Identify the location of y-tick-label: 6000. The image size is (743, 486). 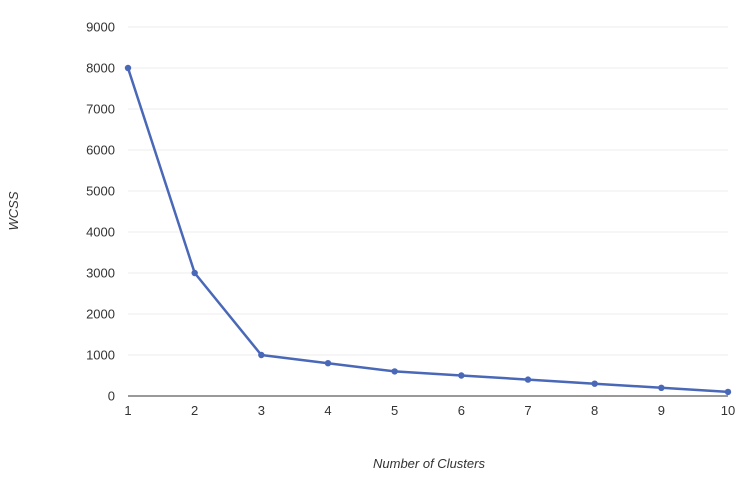
(100, 150).